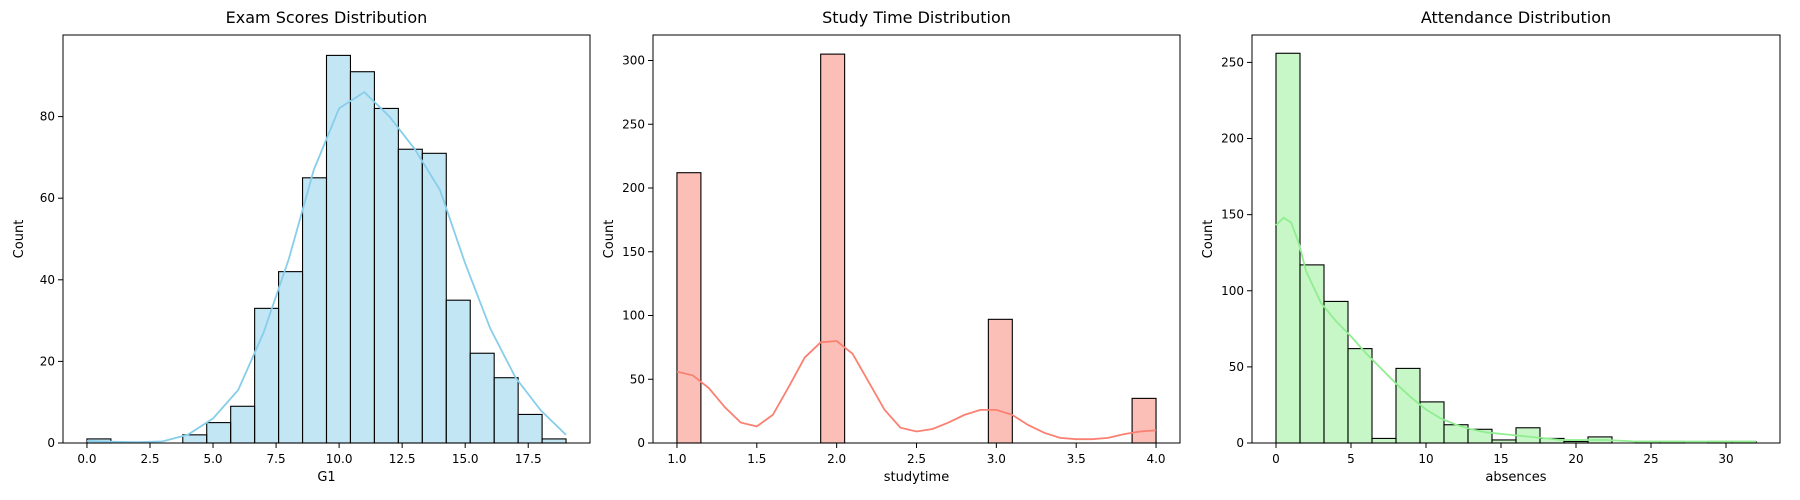 The width and height of the screenshot is (1800, 500). I want to click on chart-title: Exam Scores Distribution, so click(327, 17).